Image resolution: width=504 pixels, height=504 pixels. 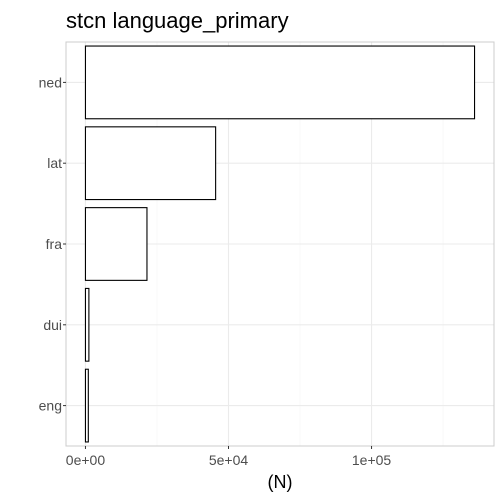 What do you see at coordinates (86, 405) in the screenshot?
I see `bar-eng` at bounding box center [86, 405].